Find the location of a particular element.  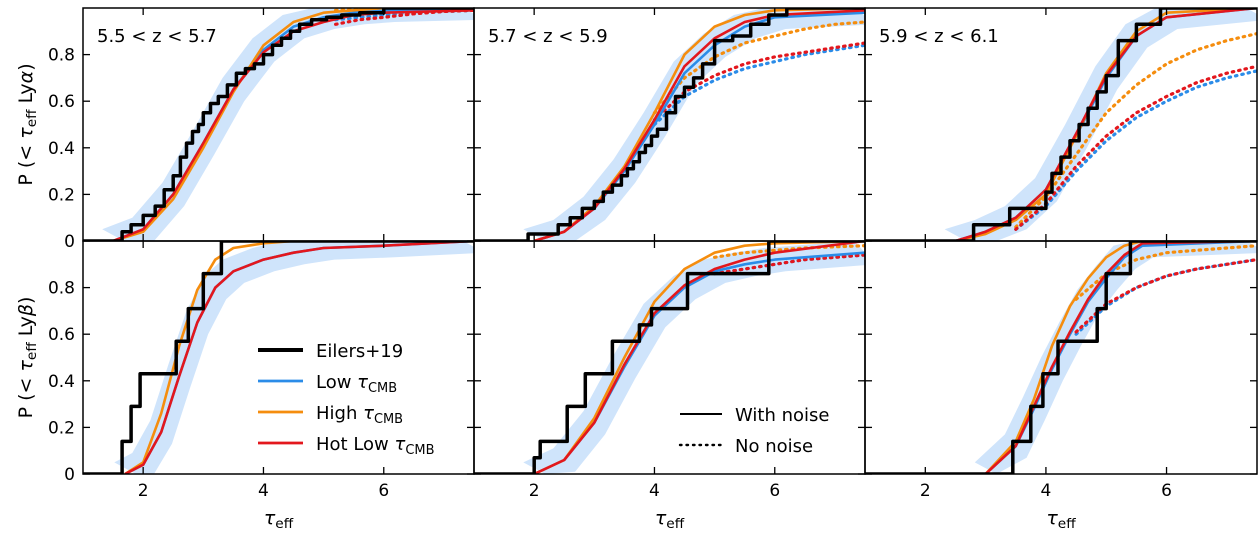

series-low-cmb is located at coordinates (1106, 124).